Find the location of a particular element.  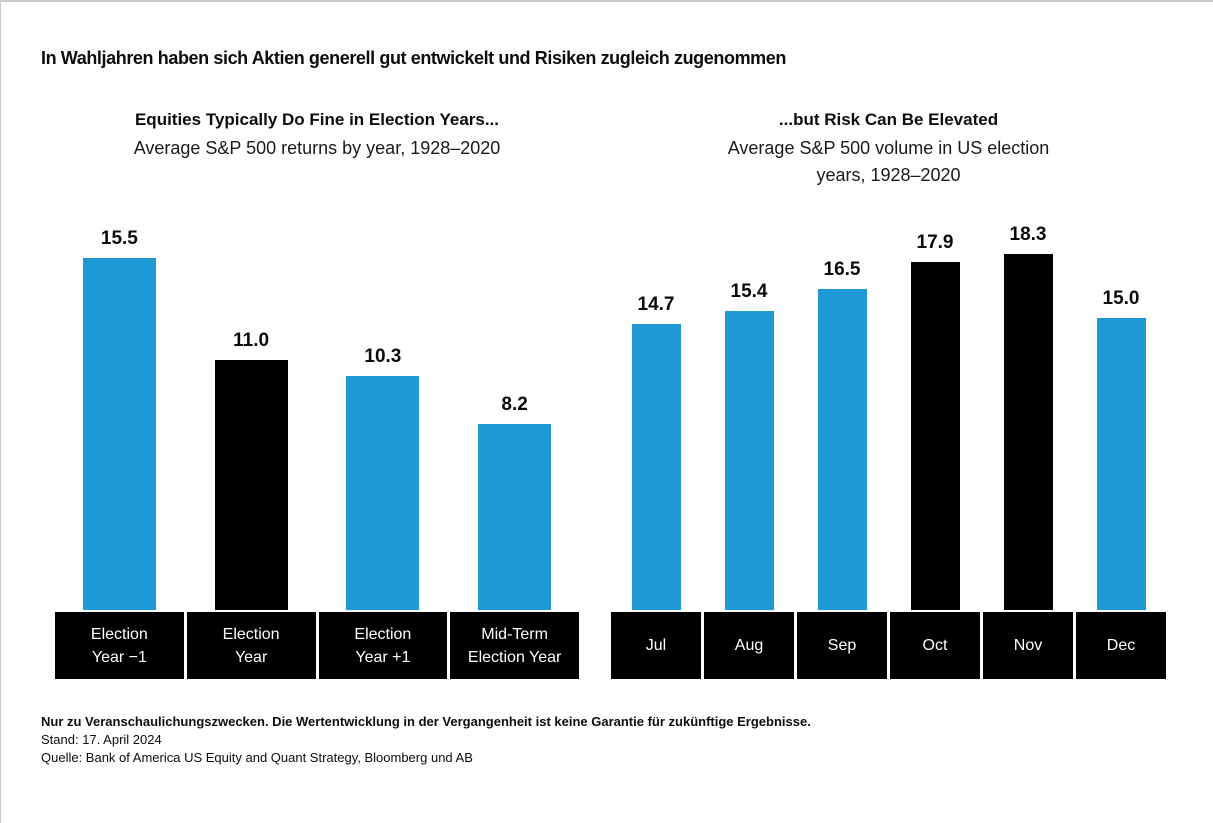

category-label-line: Sep is located at coordinates (842, 645).